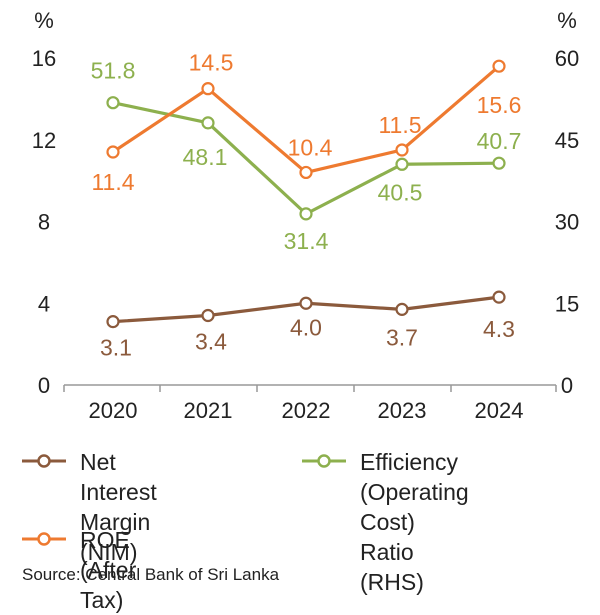 This screenshot has height=615, width=600. I want to click on data-label-roe: 11.5, so click(399, 125).